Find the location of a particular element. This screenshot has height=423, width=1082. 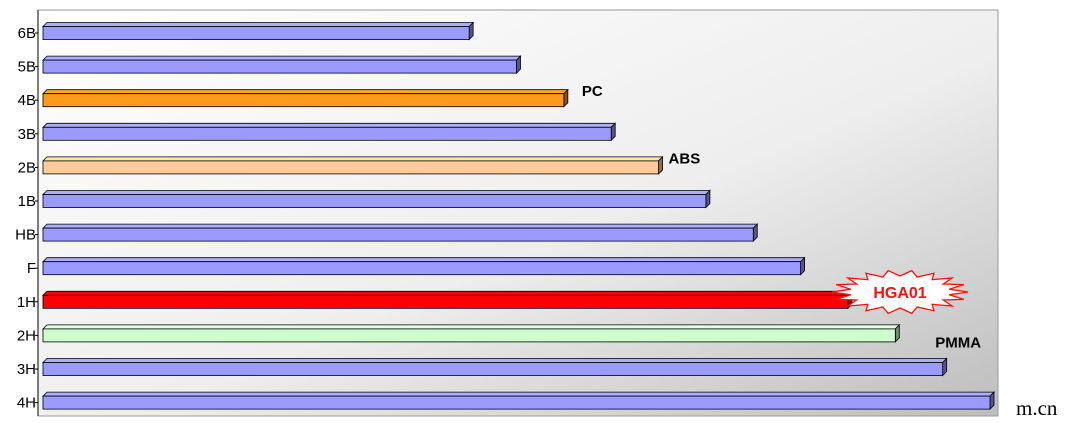

bar-2h is located at coordinates (471, 333).